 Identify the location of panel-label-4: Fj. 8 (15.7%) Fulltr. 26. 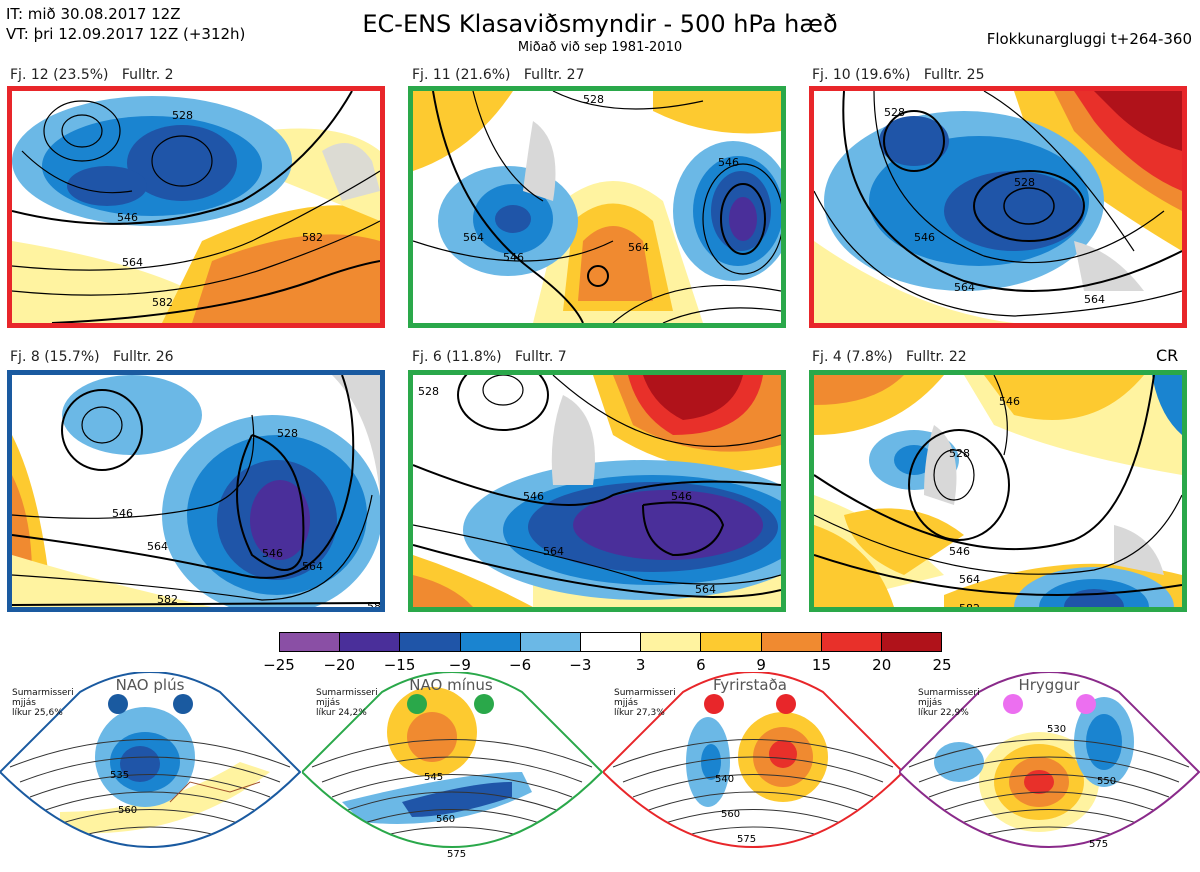
(92, 357).